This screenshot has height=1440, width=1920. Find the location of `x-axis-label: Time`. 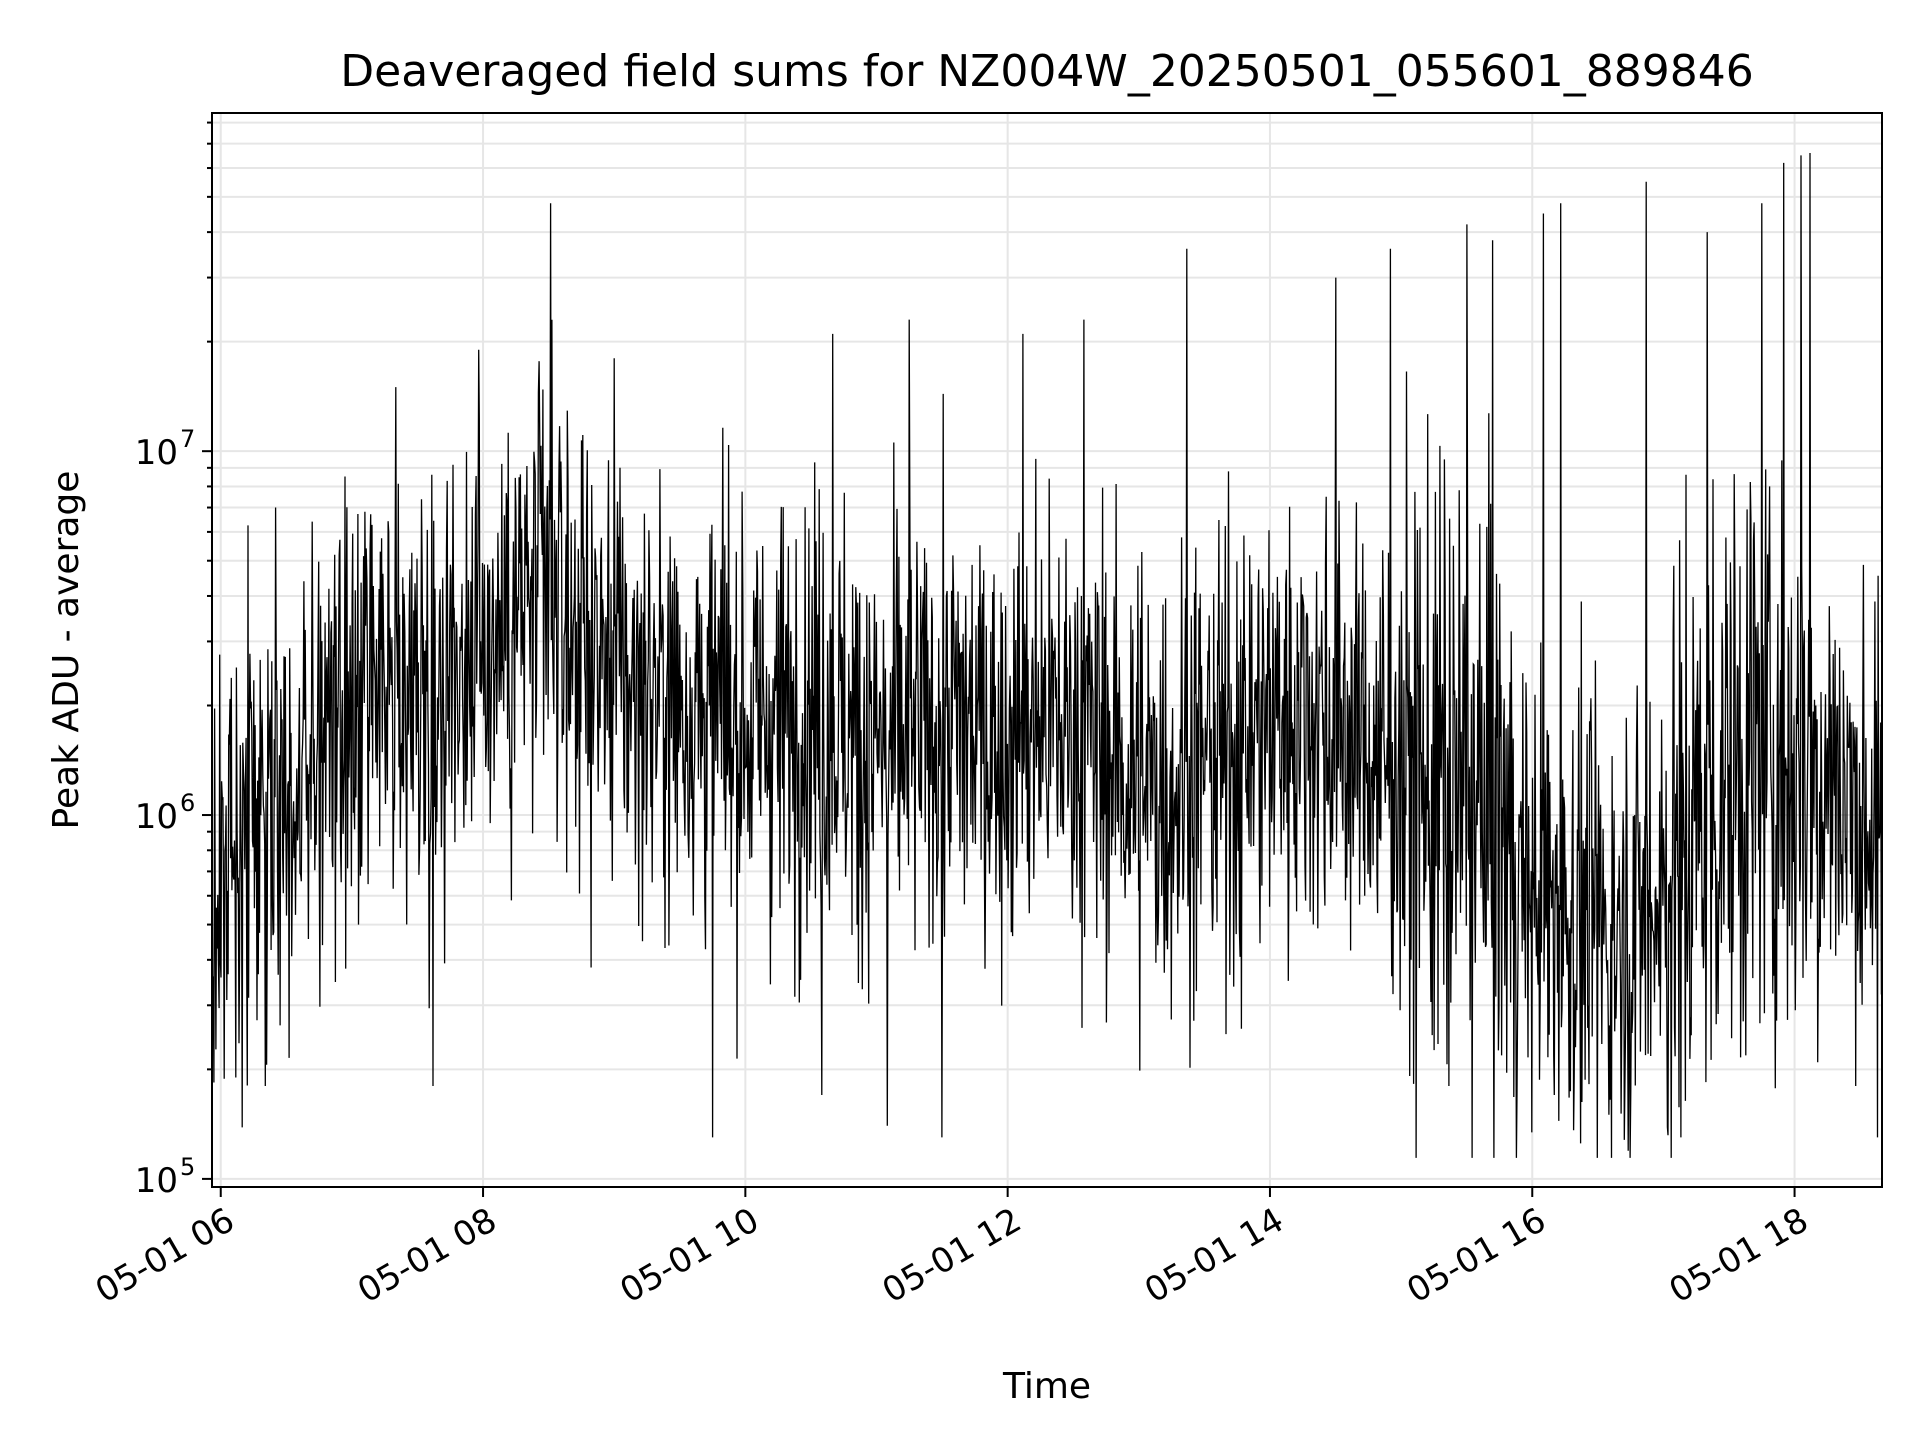

x-axis-label: Time is located at coordinates (1046, 1386).